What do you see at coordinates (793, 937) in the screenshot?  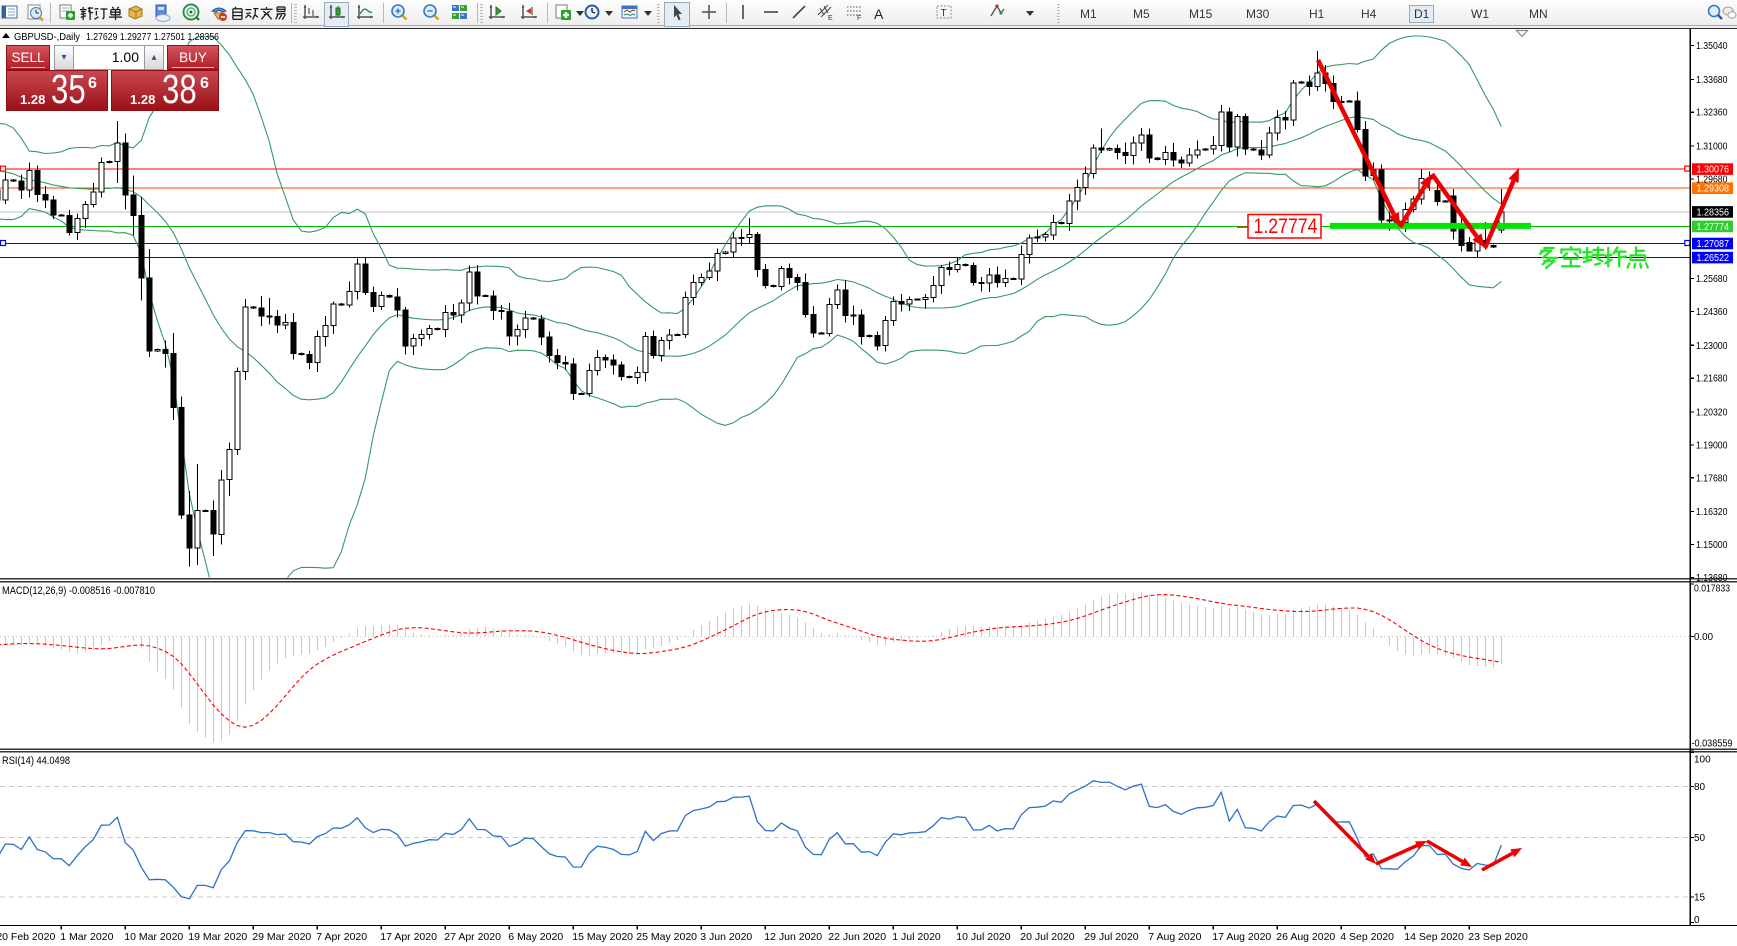 I see `svg-text: 12 Jun 2020` at bounding box center [793, 937].